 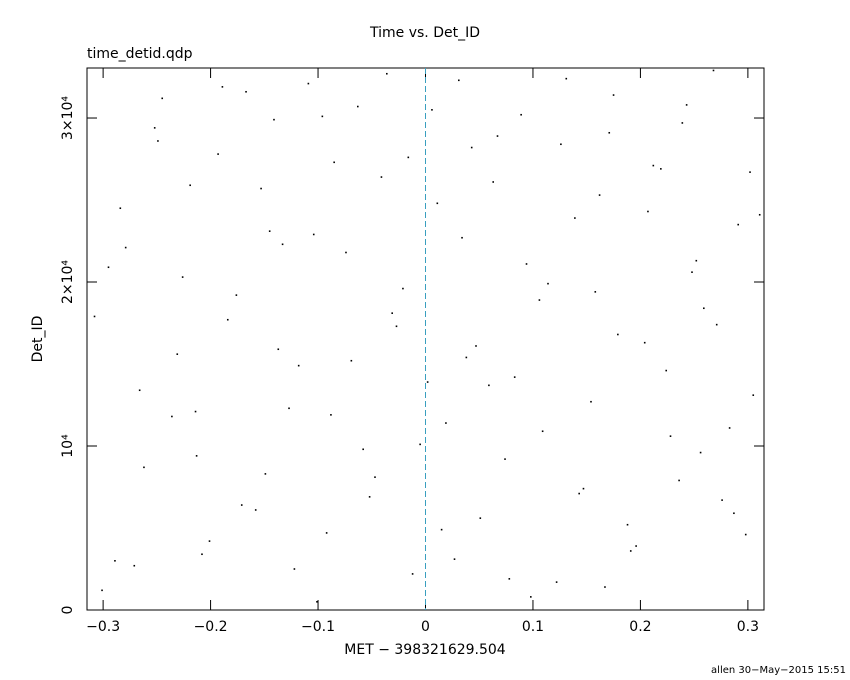 What do you see at coordinates (103, 627) in the screenshot?
I see `x-tick-label: −0.3` at bounding box center [103, 627].